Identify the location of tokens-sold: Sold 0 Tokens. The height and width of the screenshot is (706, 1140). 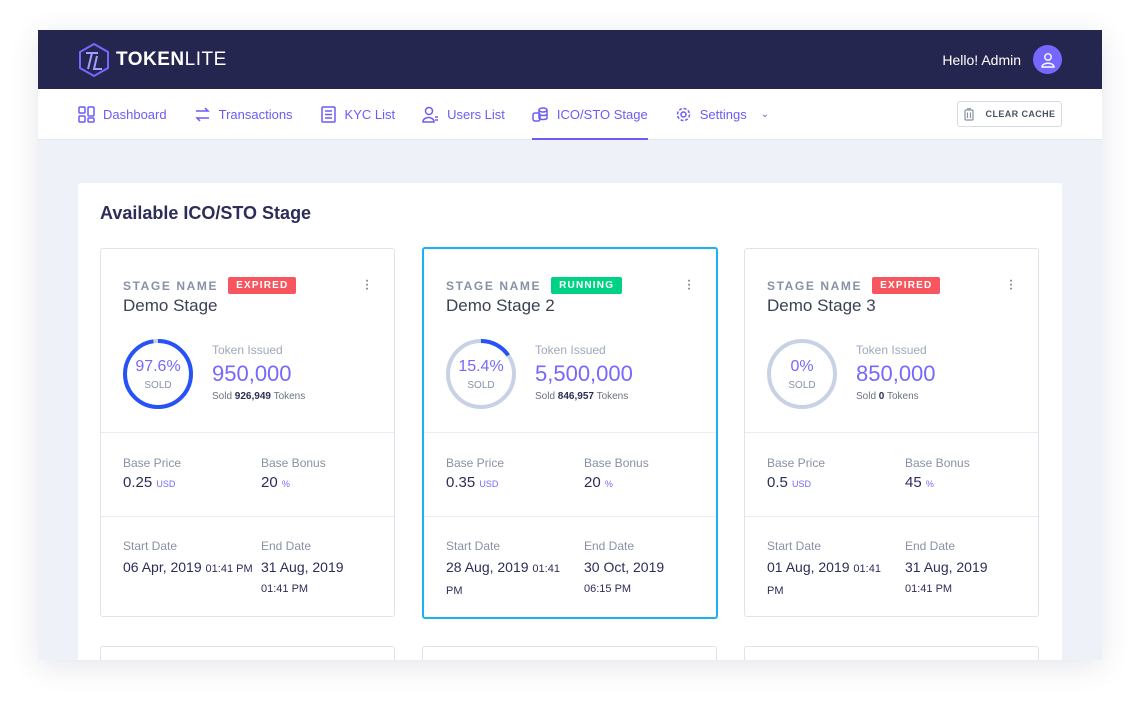
(887, 396).